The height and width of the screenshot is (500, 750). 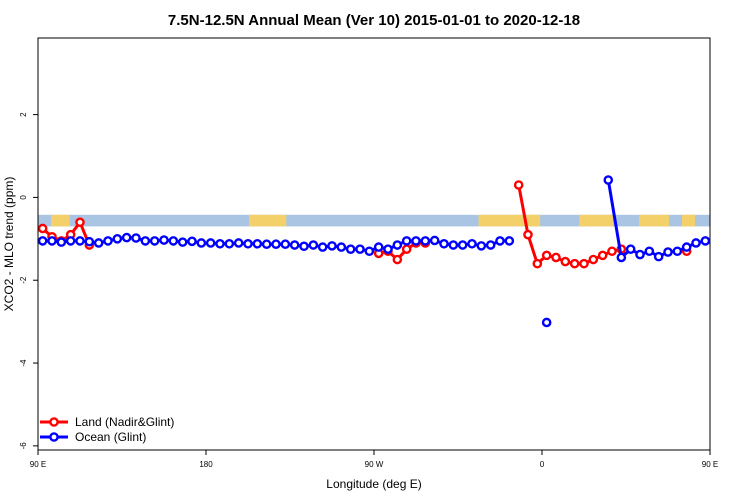 I want to click on y-axis-label: XCO2 - MLO trend (ppm), so click(x=9, y=244).